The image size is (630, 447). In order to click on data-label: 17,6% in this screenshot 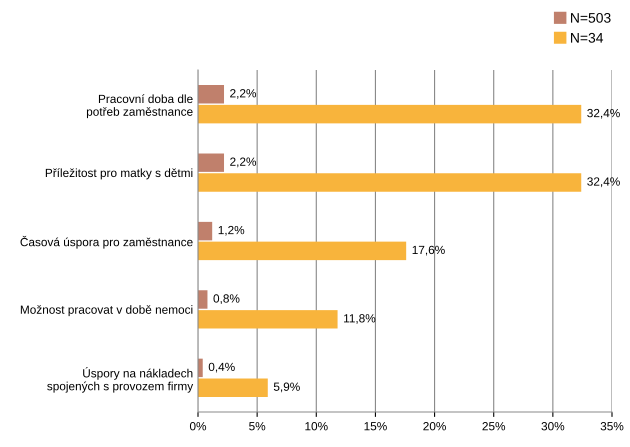, I will do `click(428, 251)`.